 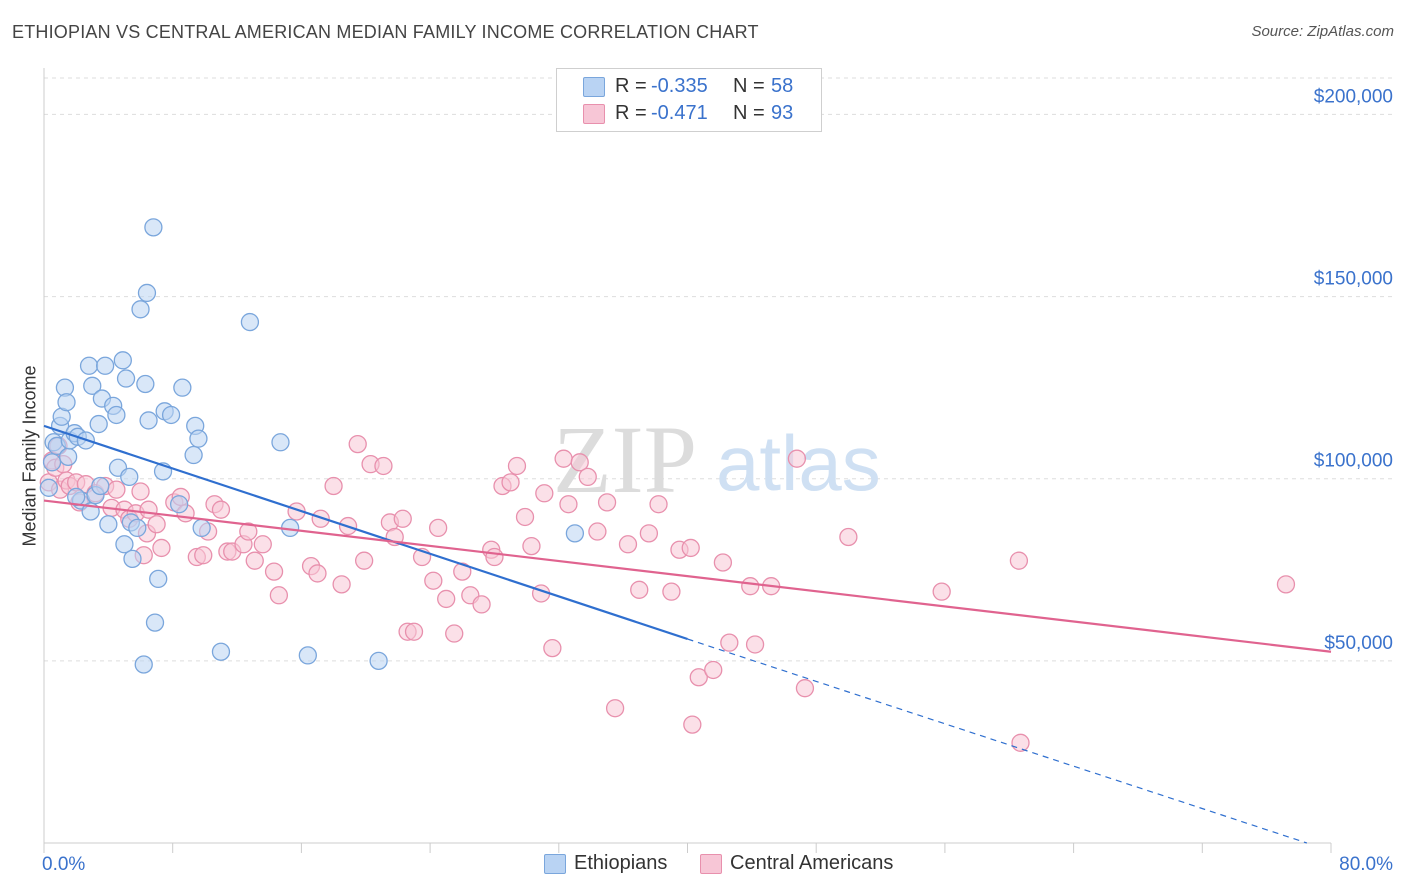 What do you see at coordinates (29, 456) in the screenshot?
I see `y-axis-label: Median Family Income` at bounding box center [29, 456].